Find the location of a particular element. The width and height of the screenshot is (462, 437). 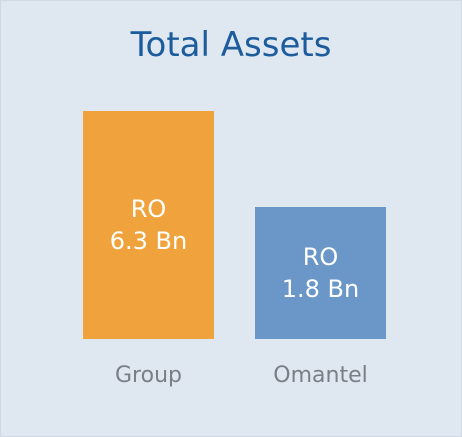

value-label: RO 6.3 Bn is located at coordinates (148, 224).